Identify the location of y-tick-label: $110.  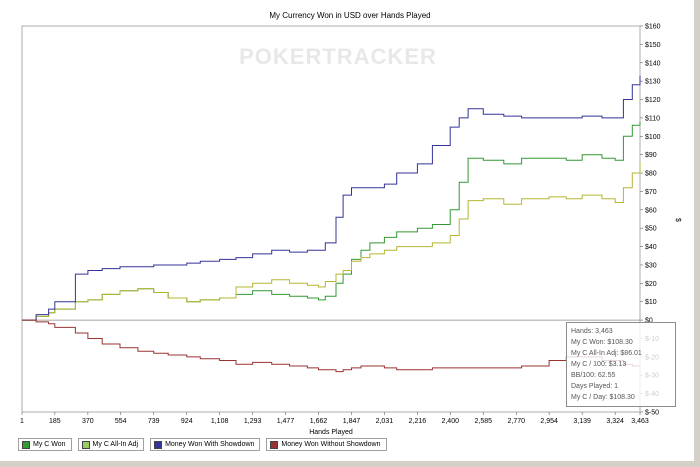
(652, 118).